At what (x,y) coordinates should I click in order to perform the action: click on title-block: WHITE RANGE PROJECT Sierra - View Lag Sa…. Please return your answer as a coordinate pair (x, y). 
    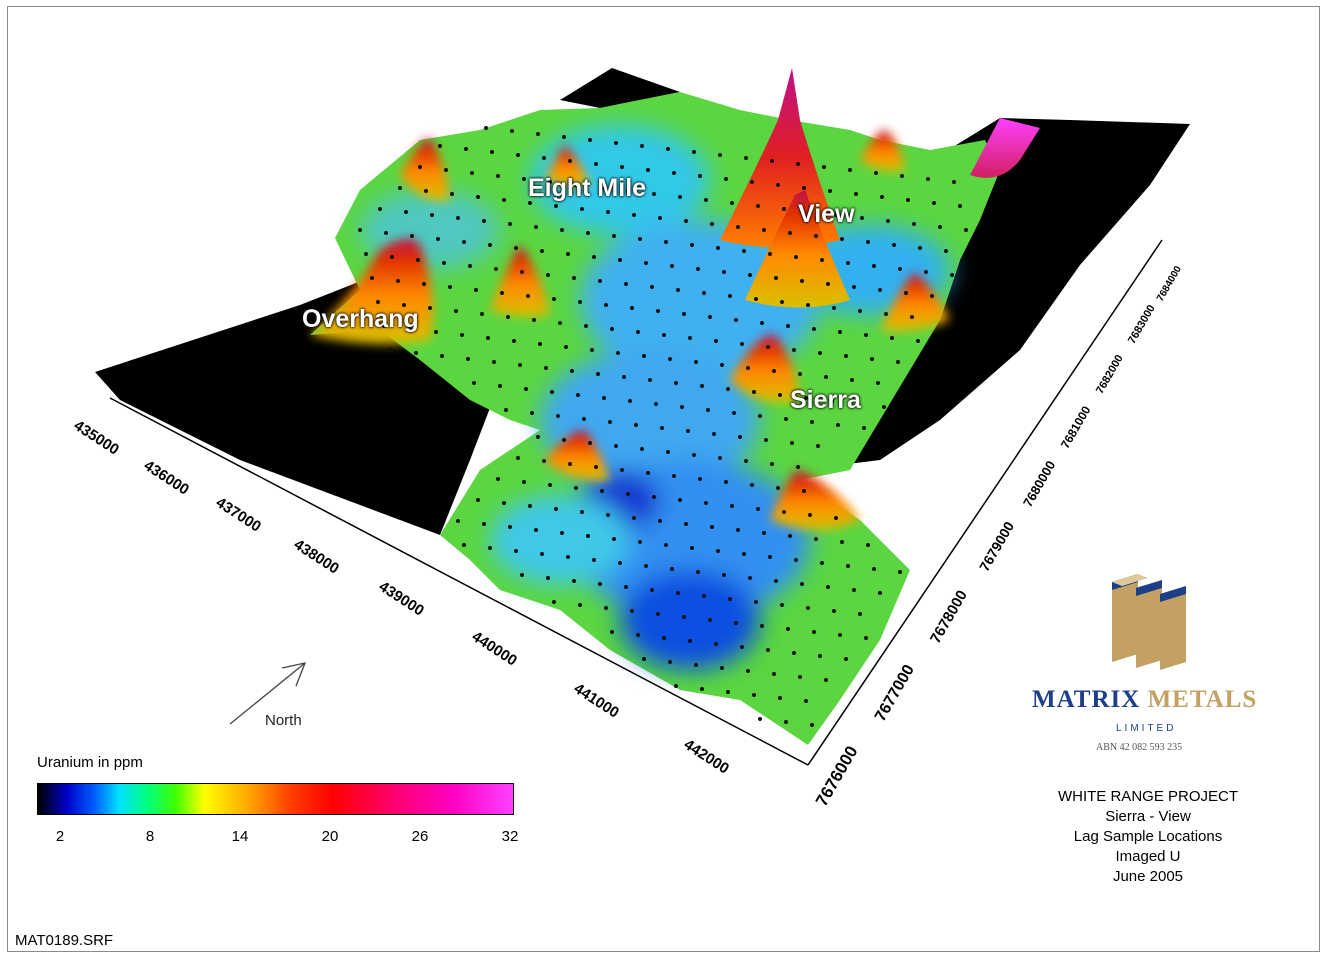
    Looking at the image, I should click on (1148, 837).